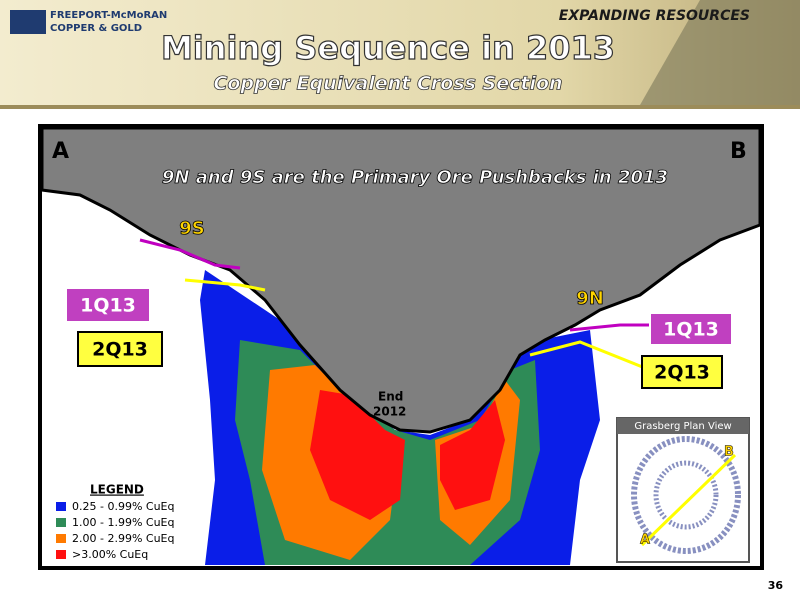  I want to click on inset-title: Grasberg Plan View, so click(682, 426).